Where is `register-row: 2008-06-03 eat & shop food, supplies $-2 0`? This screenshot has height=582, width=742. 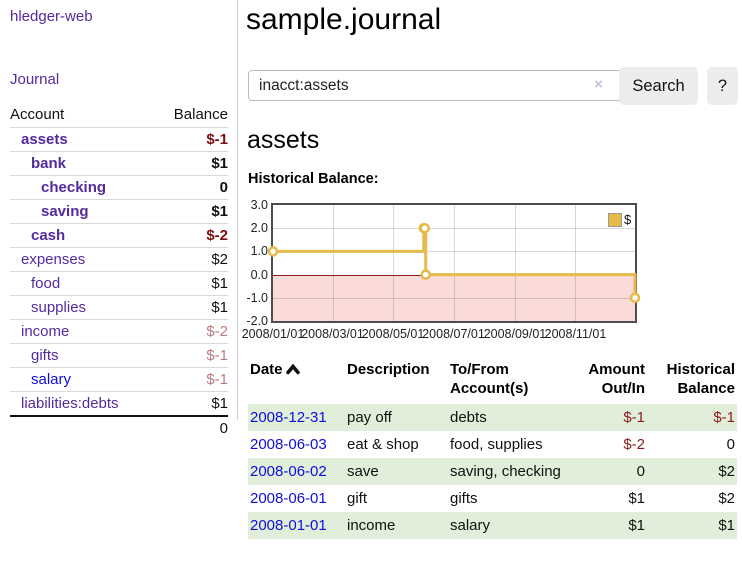
register-row: 2008-06-03 eat & shop food, supplies $-2 0 is located at coordinates (492, 444).